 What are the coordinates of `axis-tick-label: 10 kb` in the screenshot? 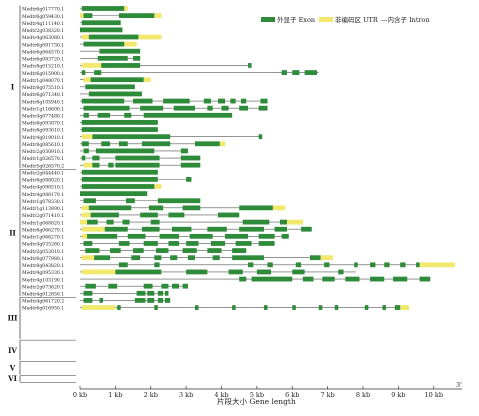 It's located at (434, 395).